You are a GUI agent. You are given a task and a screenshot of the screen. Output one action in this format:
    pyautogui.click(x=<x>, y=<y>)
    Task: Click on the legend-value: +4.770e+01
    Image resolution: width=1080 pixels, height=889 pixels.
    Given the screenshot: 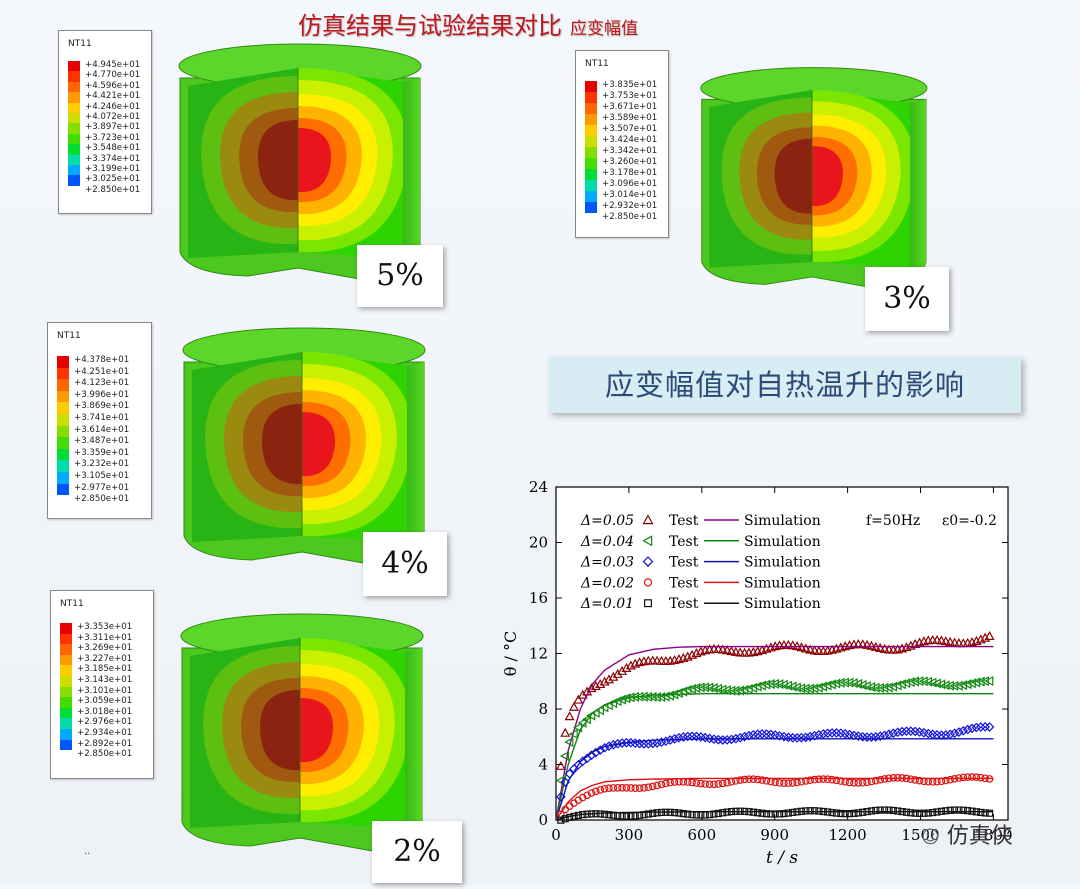 What is the action you would take?
    pyautogui.click(x=113, y=75)
    